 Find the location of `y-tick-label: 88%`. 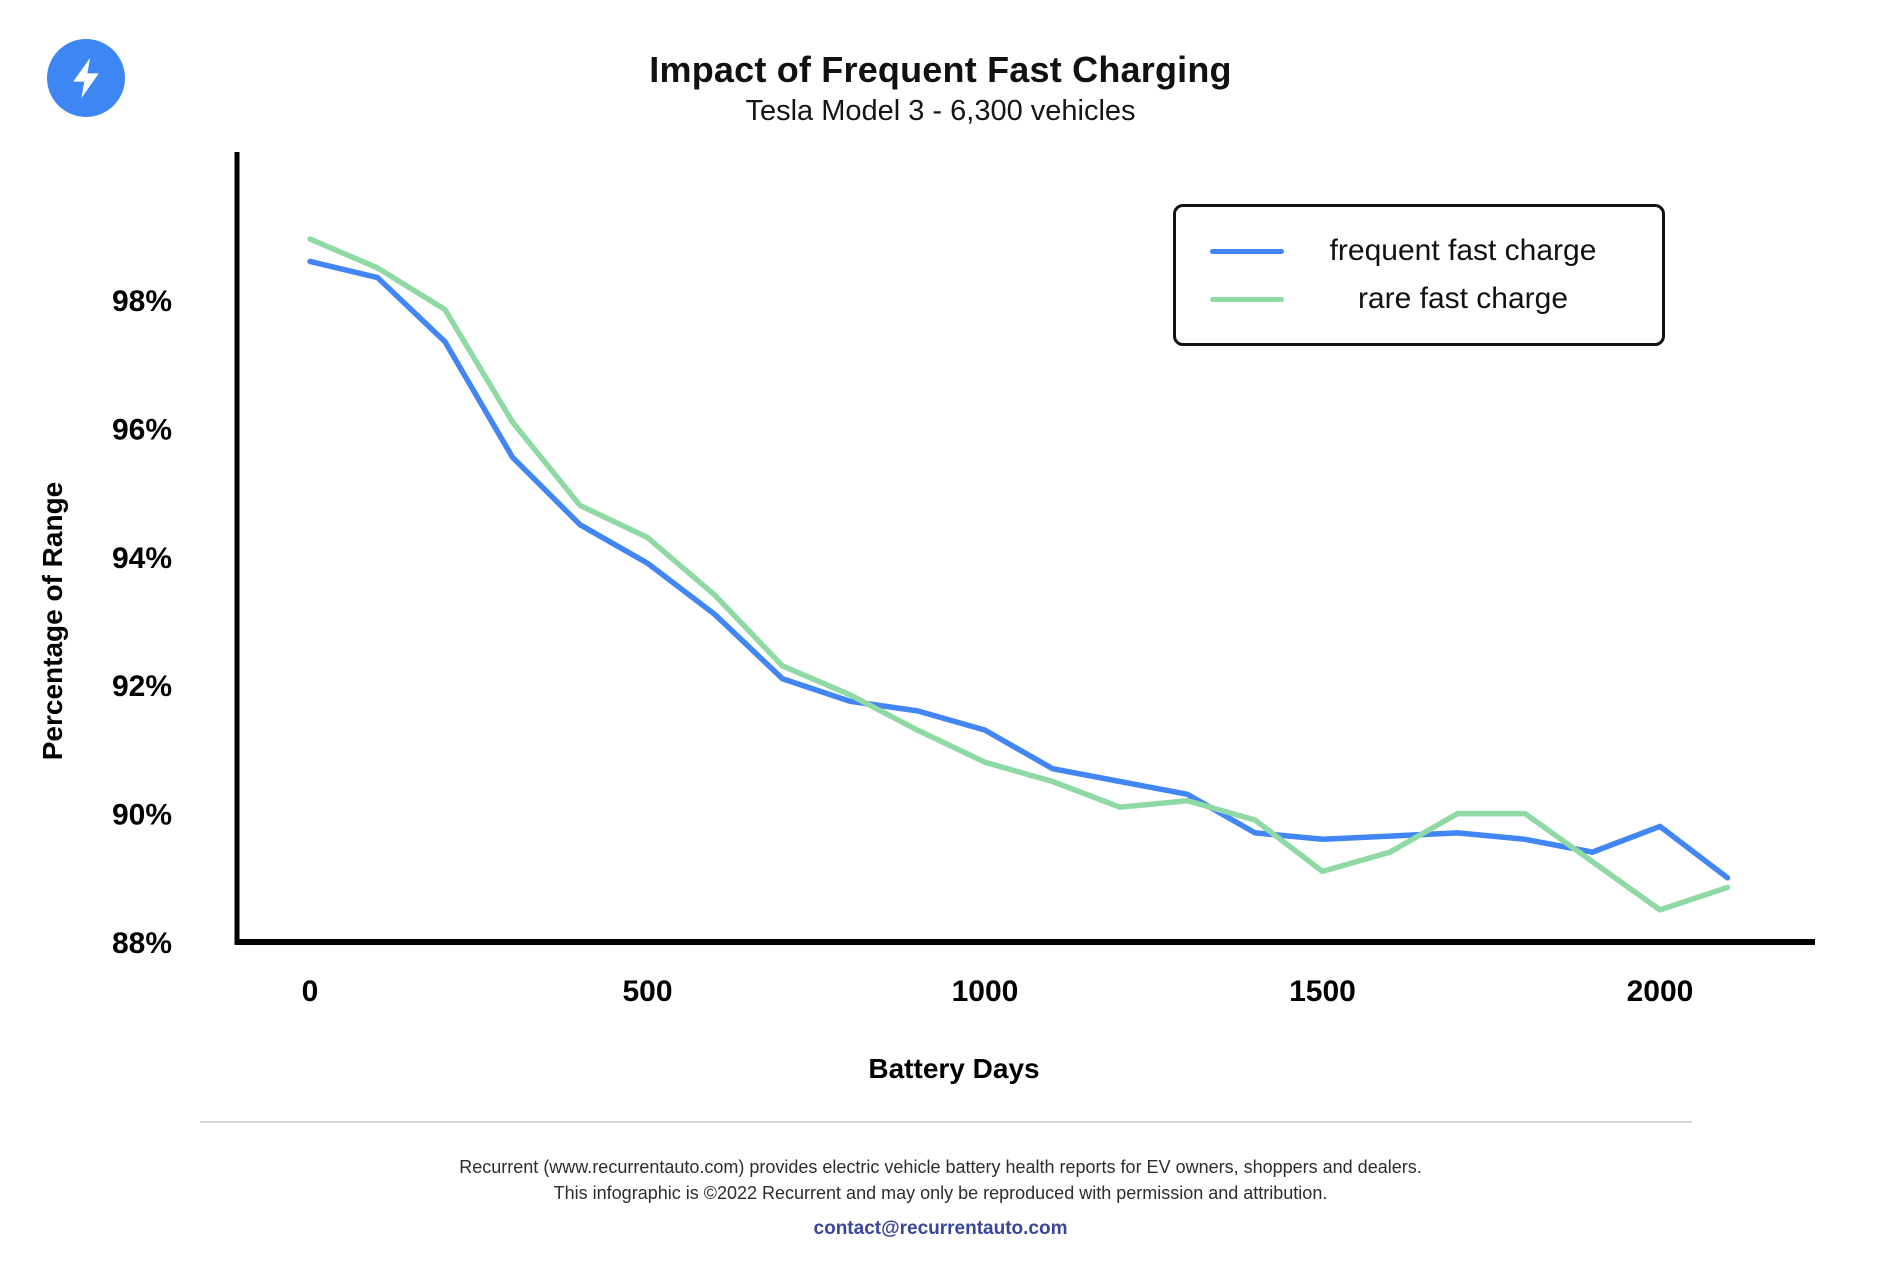

y-tick-label: 88% is located at coordinates (142, 943).